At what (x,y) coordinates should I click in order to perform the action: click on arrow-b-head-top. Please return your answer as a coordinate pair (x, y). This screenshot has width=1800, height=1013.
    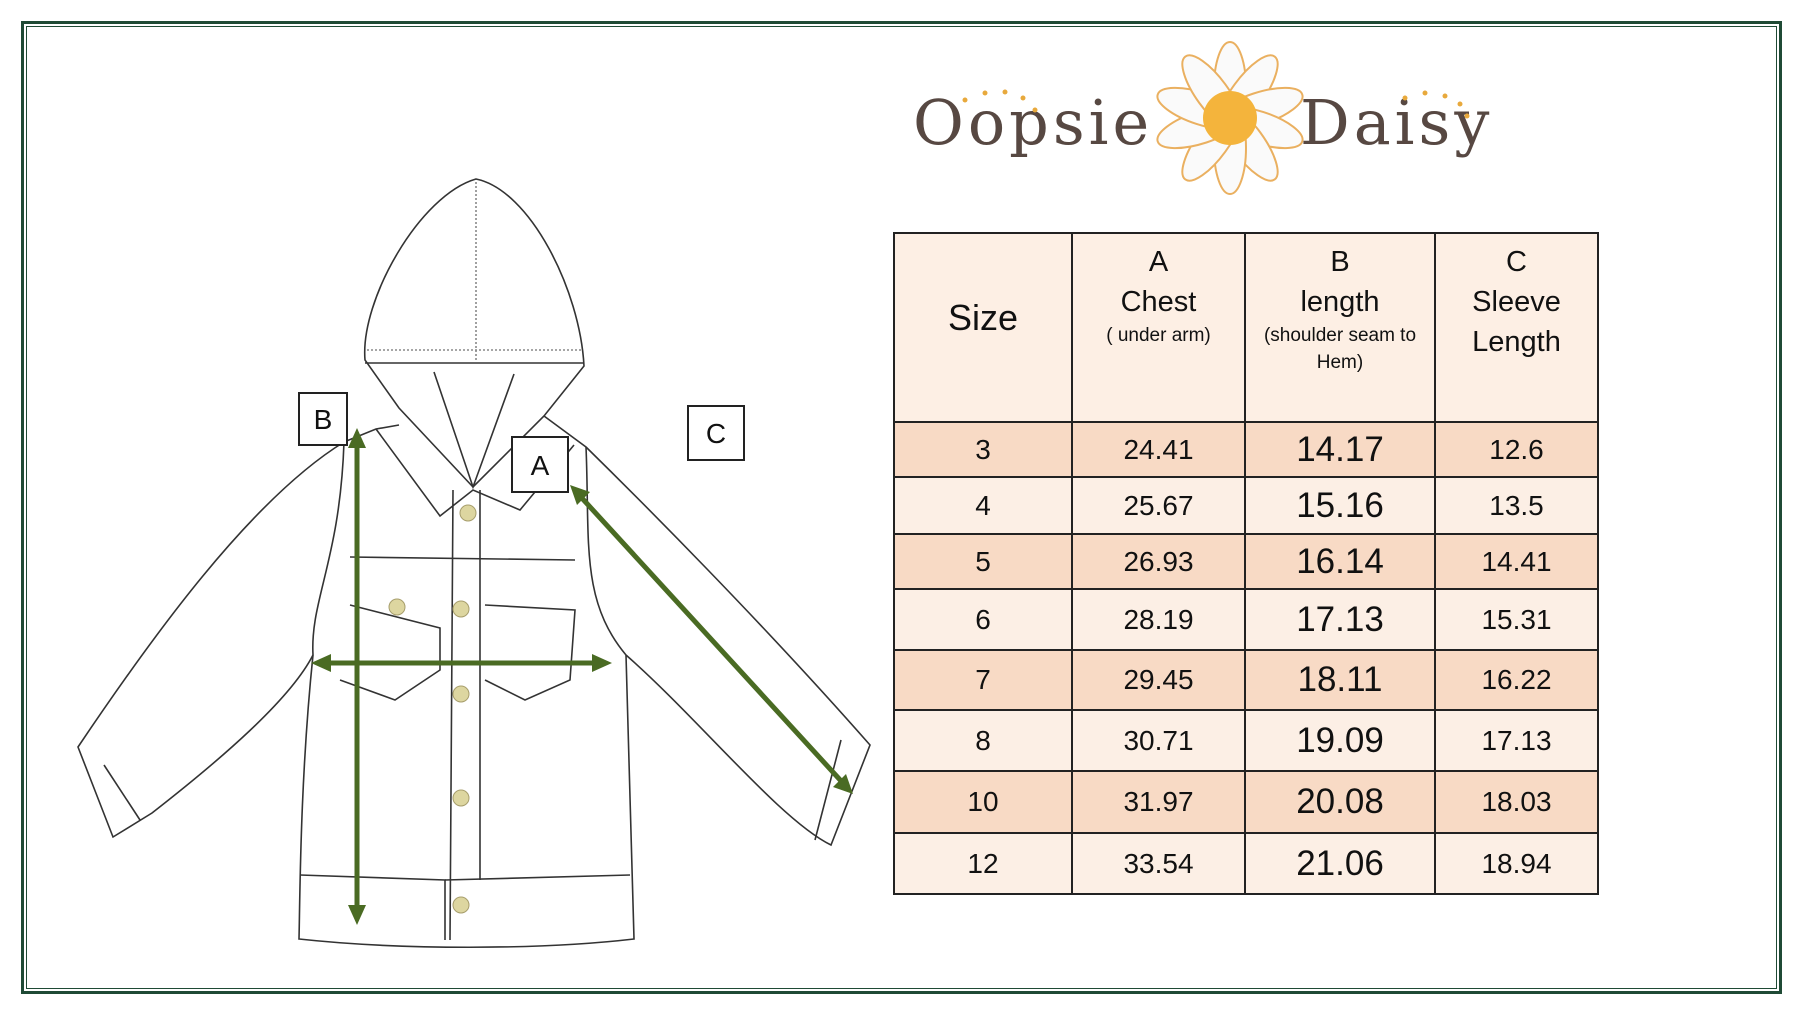
    Looking at the image, I should click on (357, 438).